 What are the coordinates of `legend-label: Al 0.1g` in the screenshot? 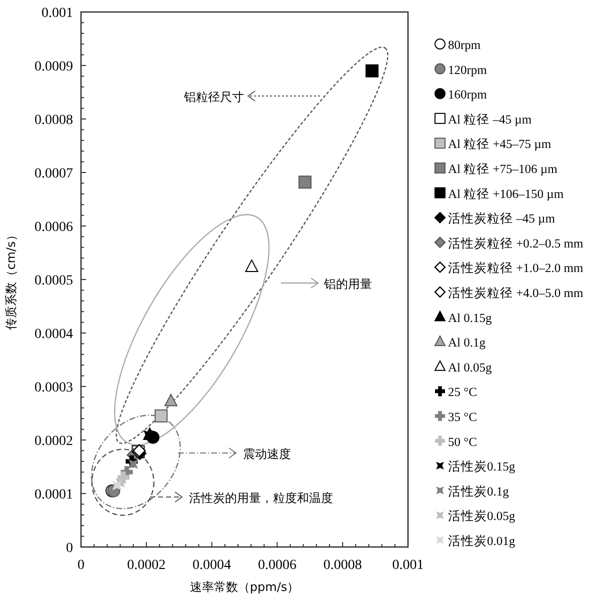 It's located at (467, 343).